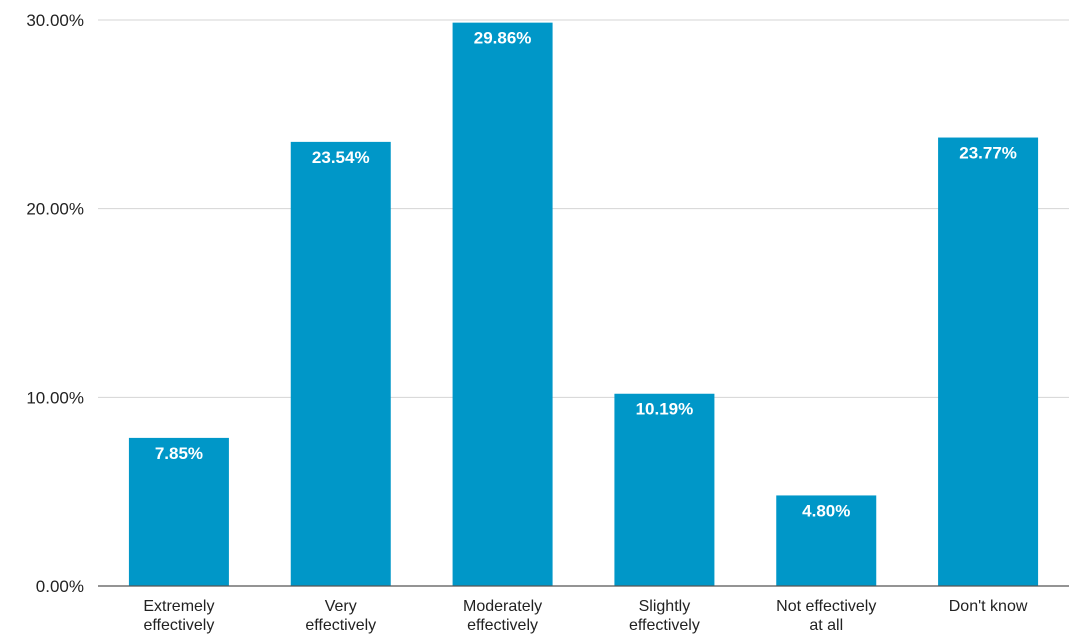 The width and height of the screenshot is (1069, 643). What do you see at coordinates (341, 157) in the screenshot?
I see `data-label: 23.54%` at bounding box center [341, 157].